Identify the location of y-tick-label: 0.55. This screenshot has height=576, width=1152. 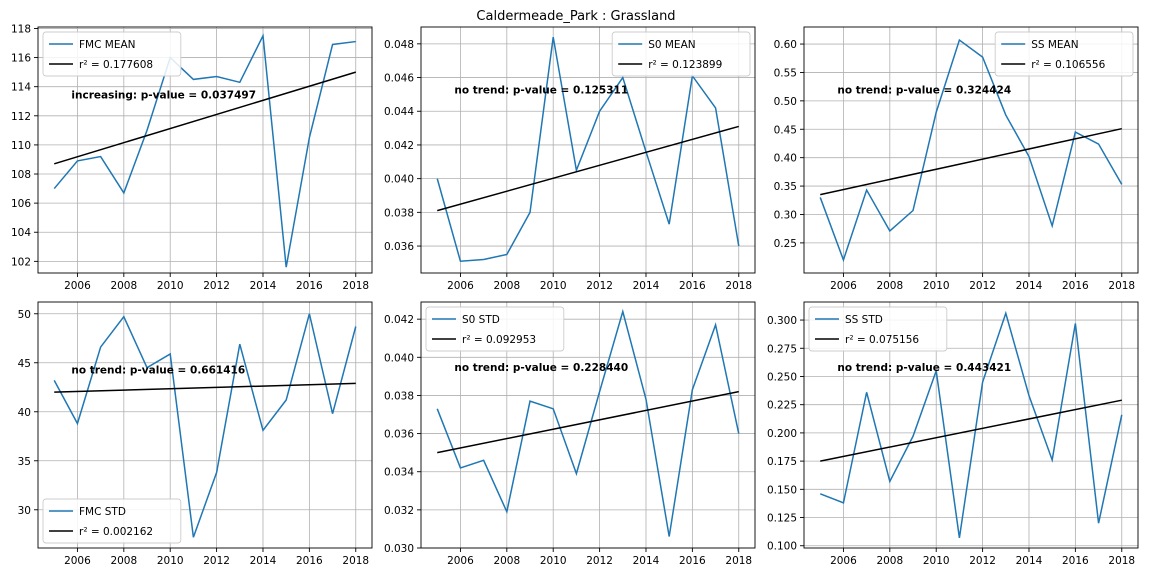
(785, 73).